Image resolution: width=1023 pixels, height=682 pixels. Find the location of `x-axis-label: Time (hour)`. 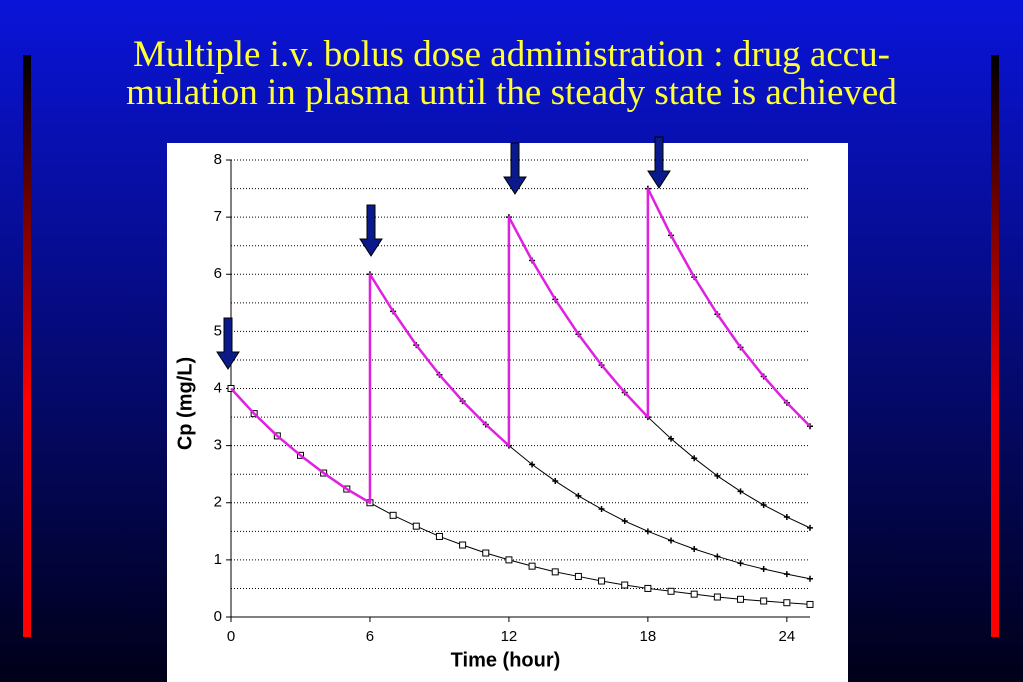

x-axis-label: Time (hour) is located at coordinates (506, 660).